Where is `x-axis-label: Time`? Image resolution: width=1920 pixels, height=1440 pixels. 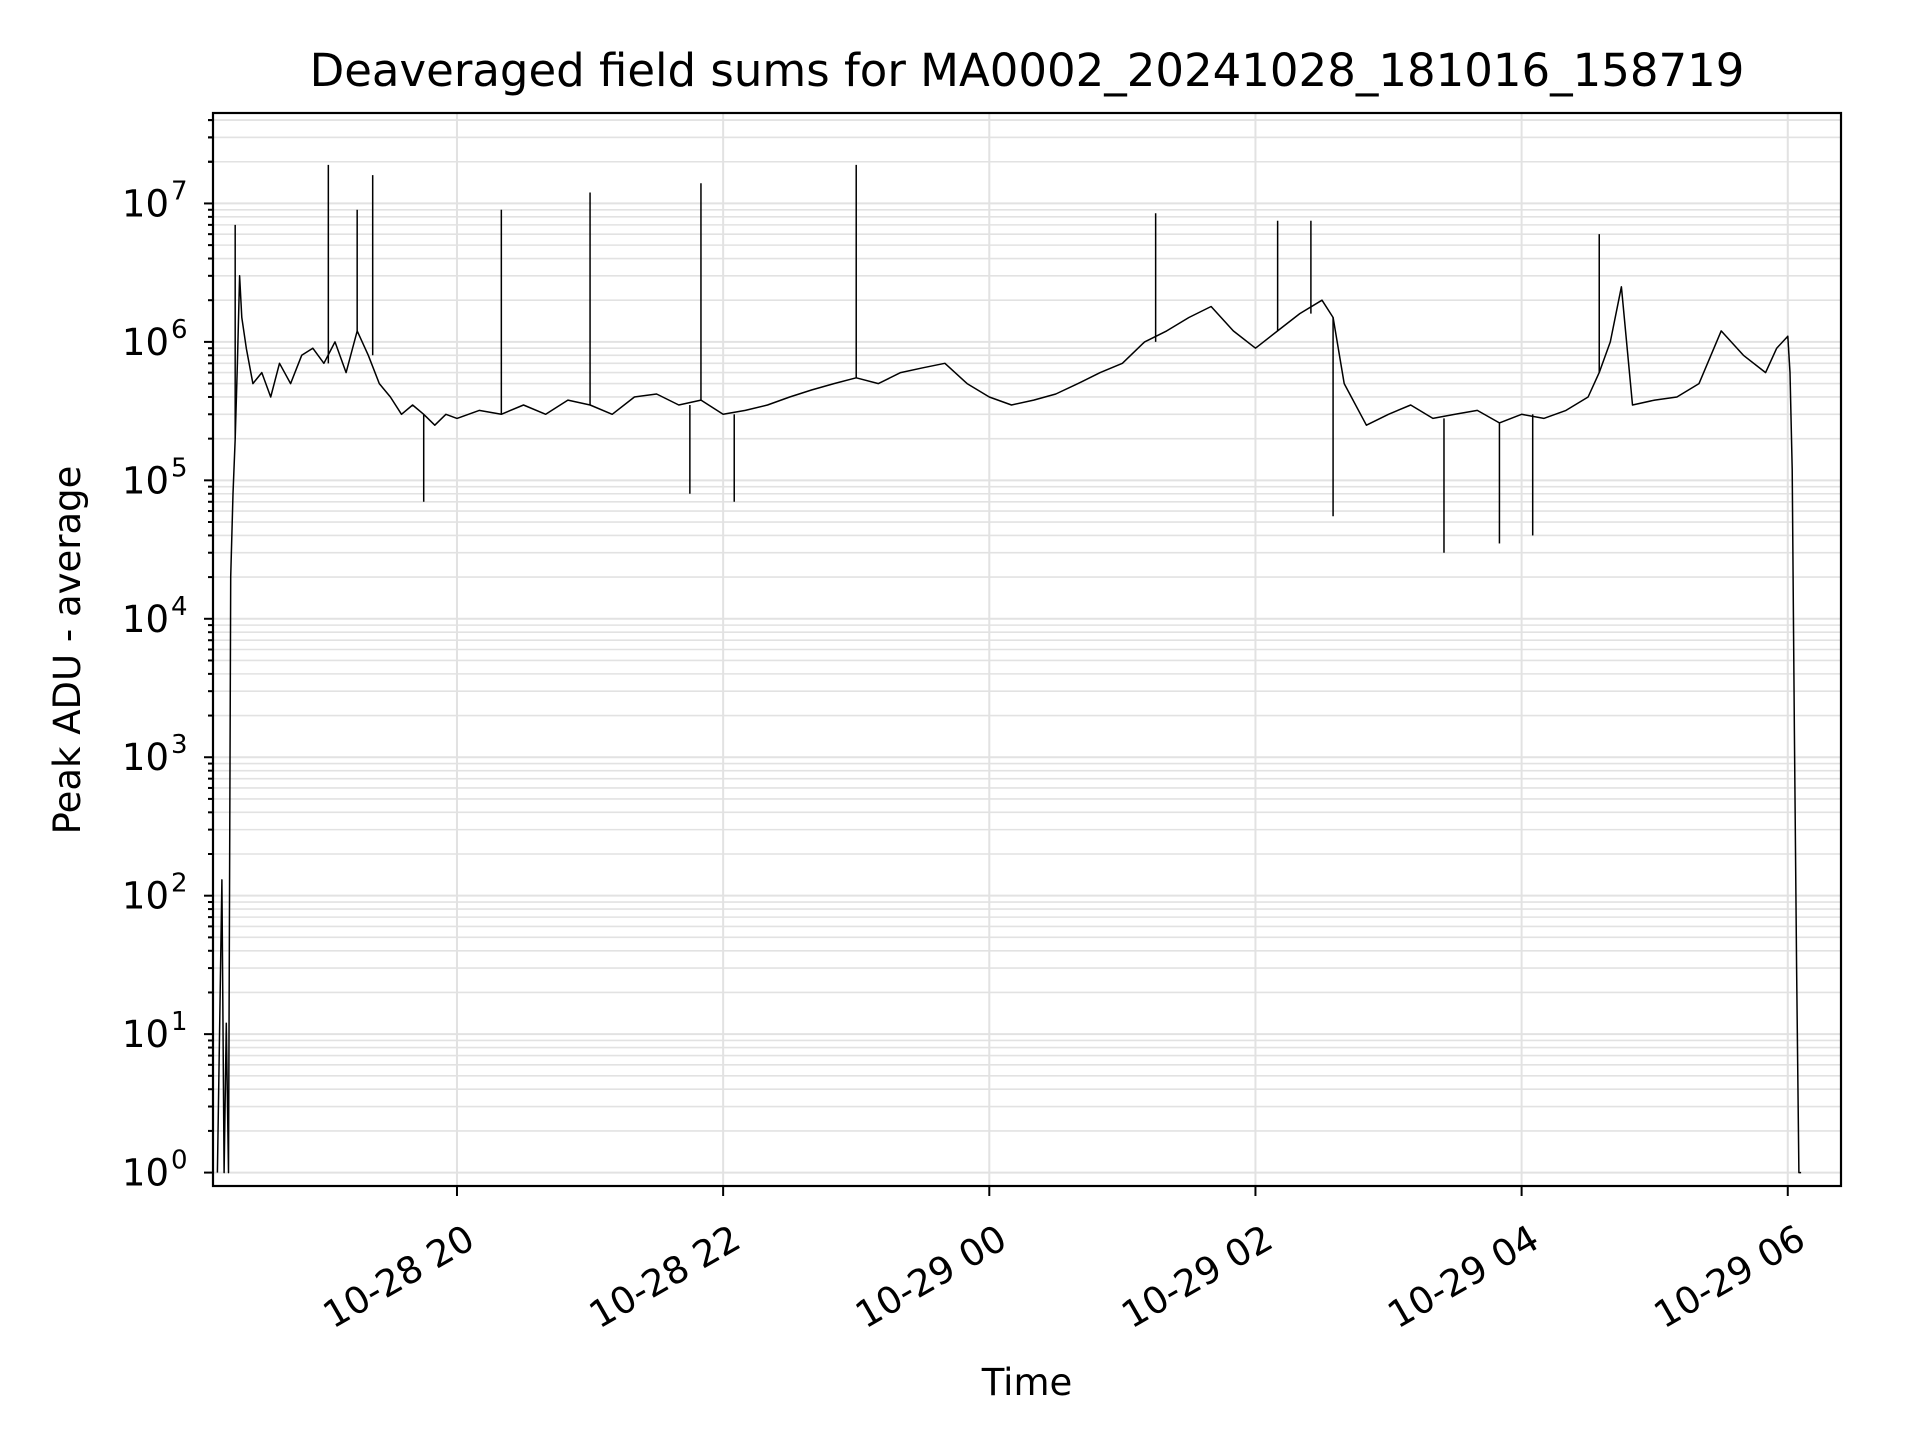 x-axis-label: Time is located at coordinates (1027, 1382).